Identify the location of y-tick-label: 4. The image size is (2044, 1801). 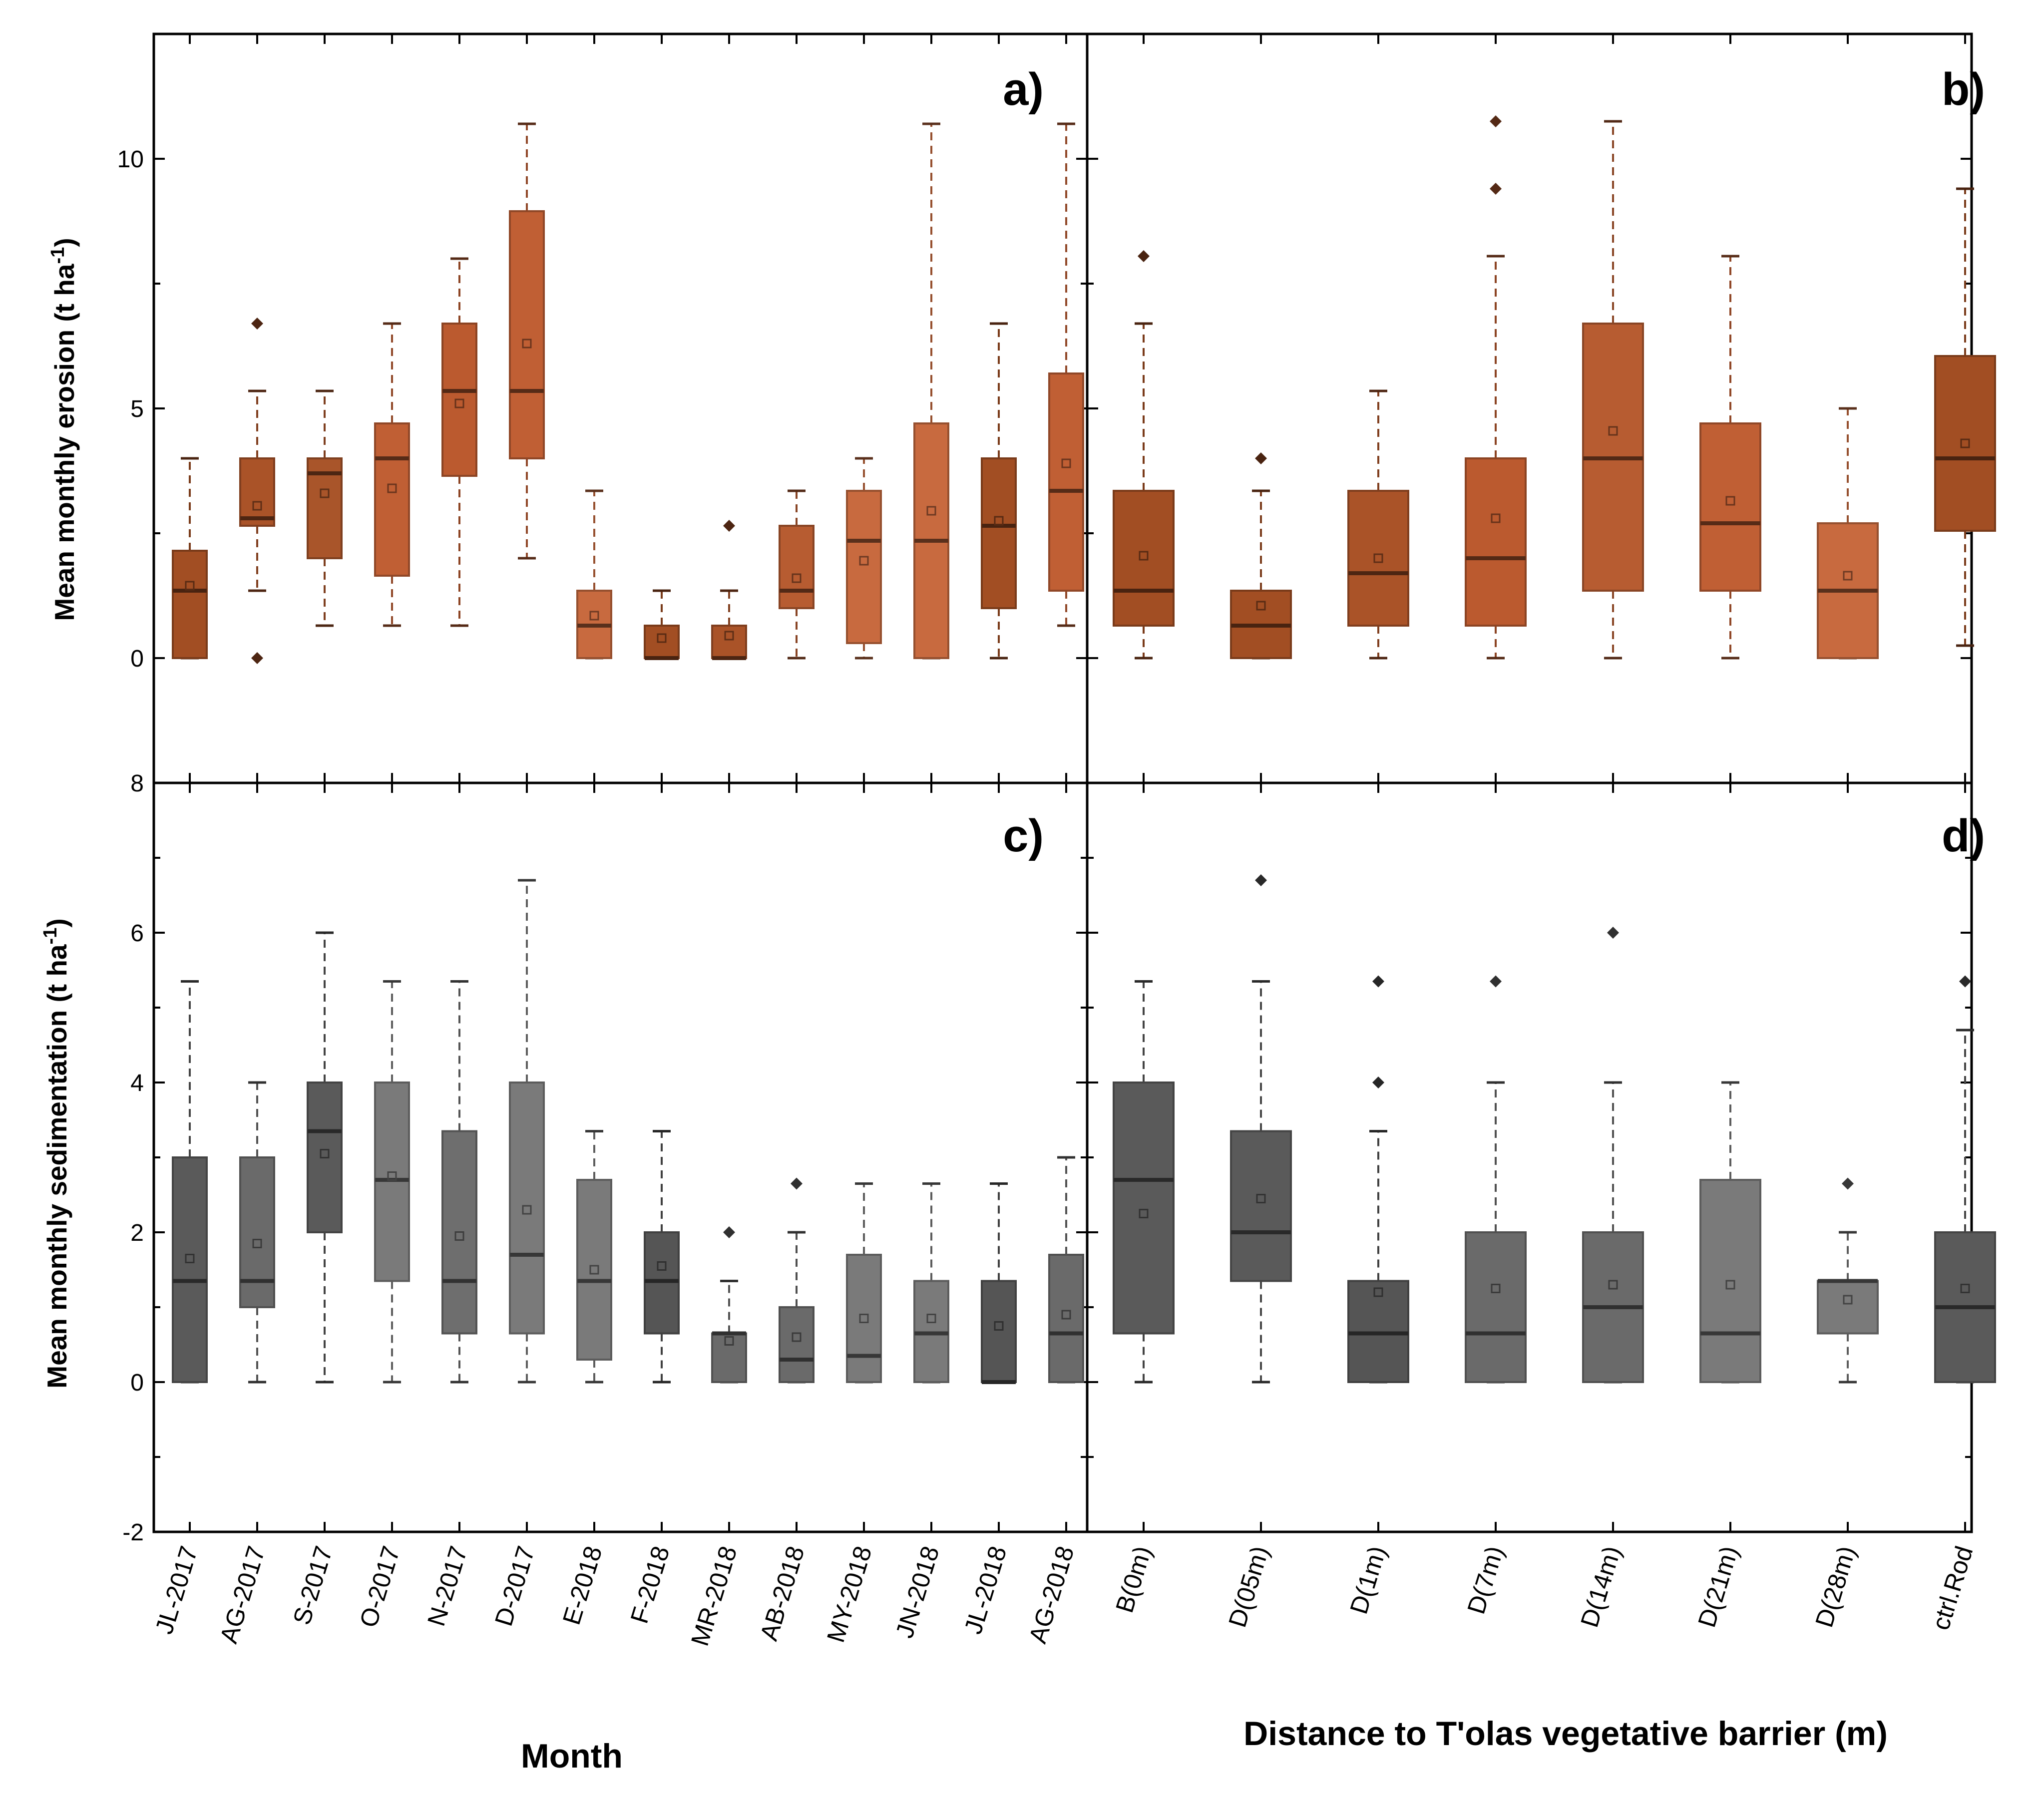
(137, 1083).